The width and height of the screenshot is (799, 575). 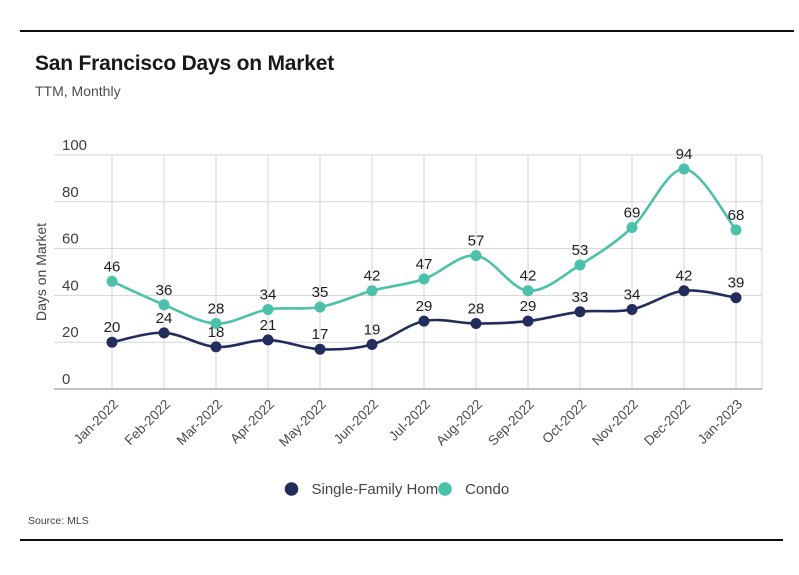 What do you see at coordinates (511, 423) in the screenshot?
I see `x-tick-label: Sep-2022` at bounding box center [511, 423].